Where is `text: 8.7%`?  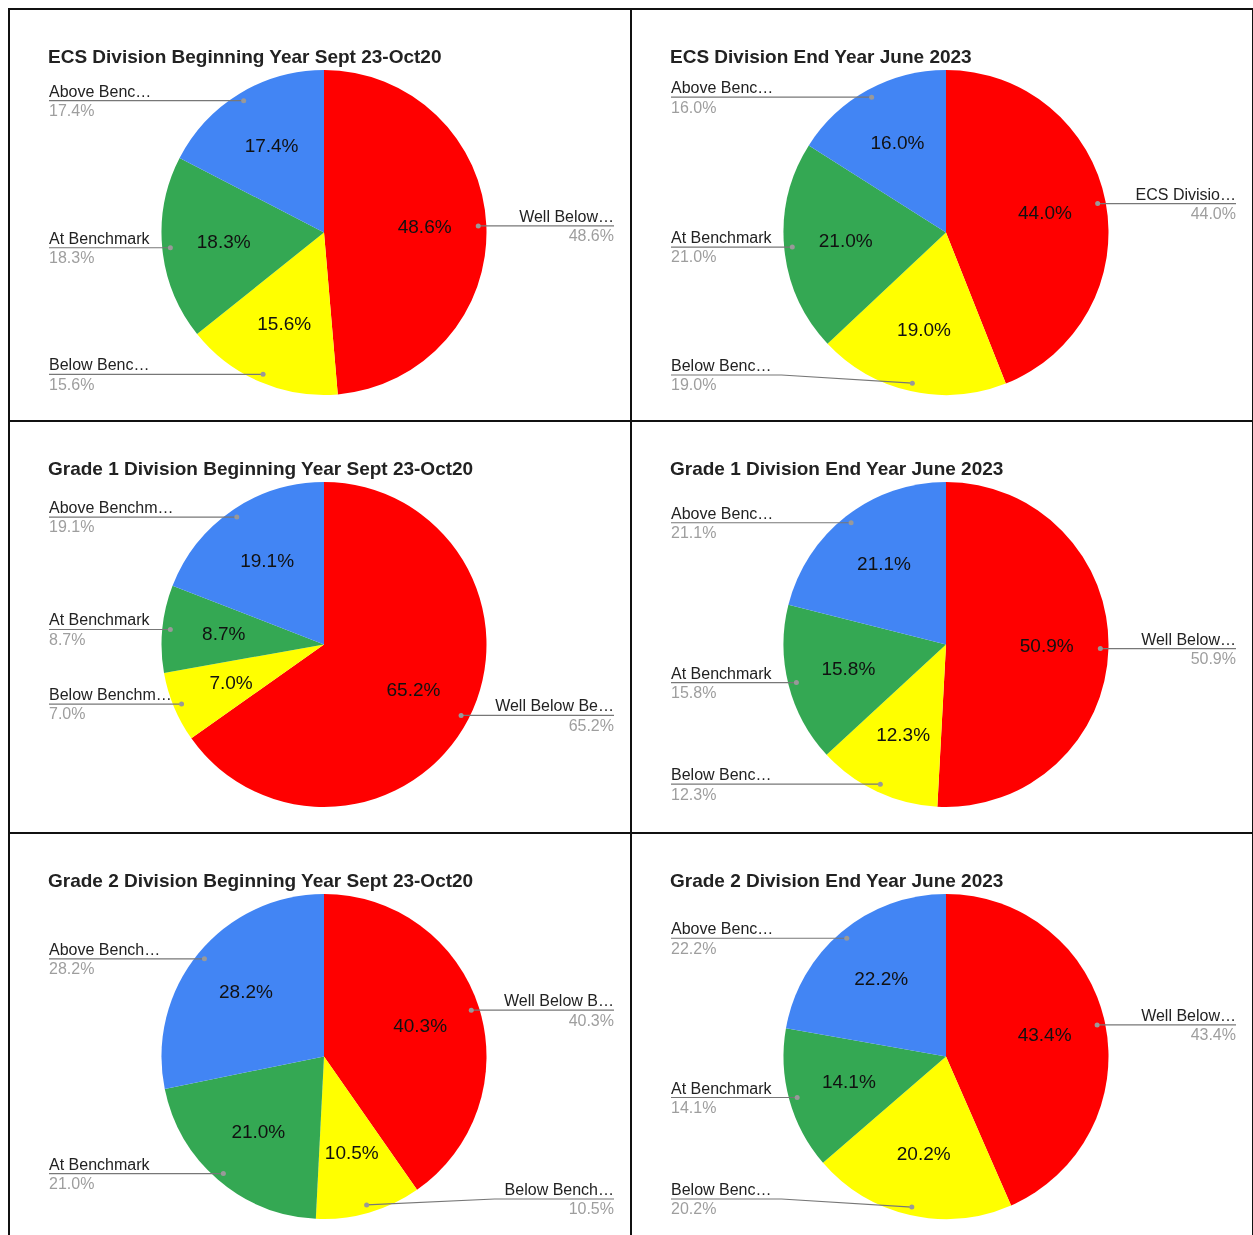 text: 8.7% is located at coordinates (67, 639).